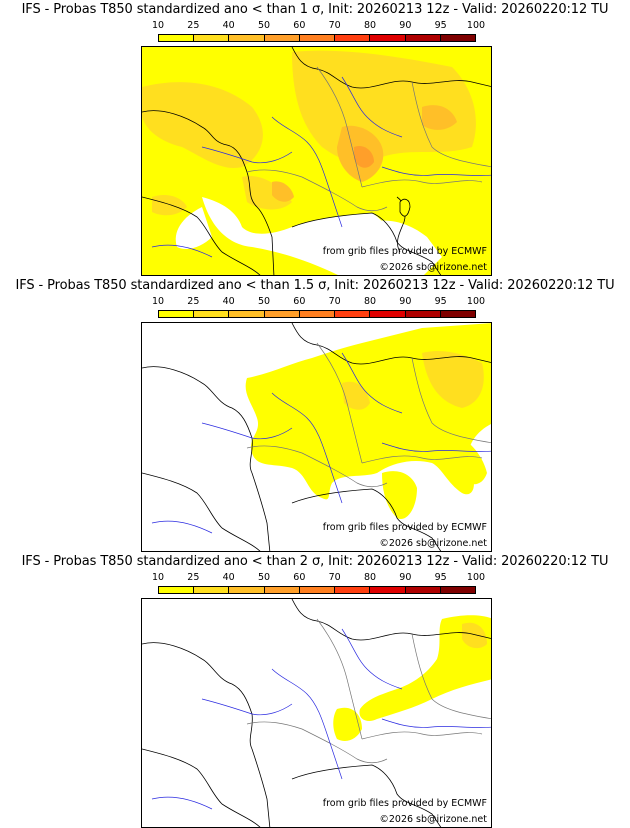  I want to click on unshaded-sea-area, so click(306, 236).